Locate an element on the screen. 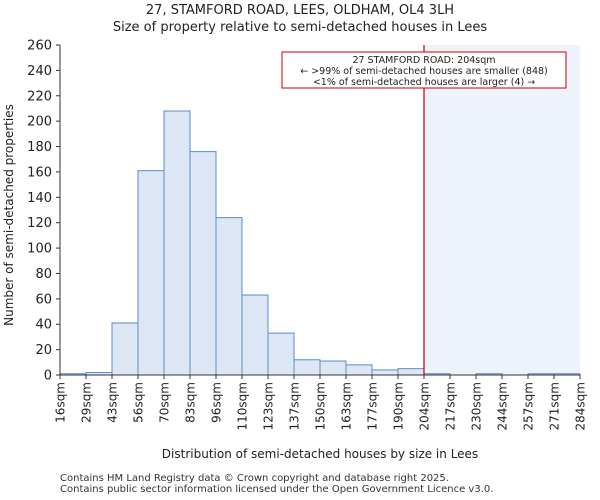 This screenshot has height=500, width=600. y-tick-label: 260 is located at coordinates (39, 46).